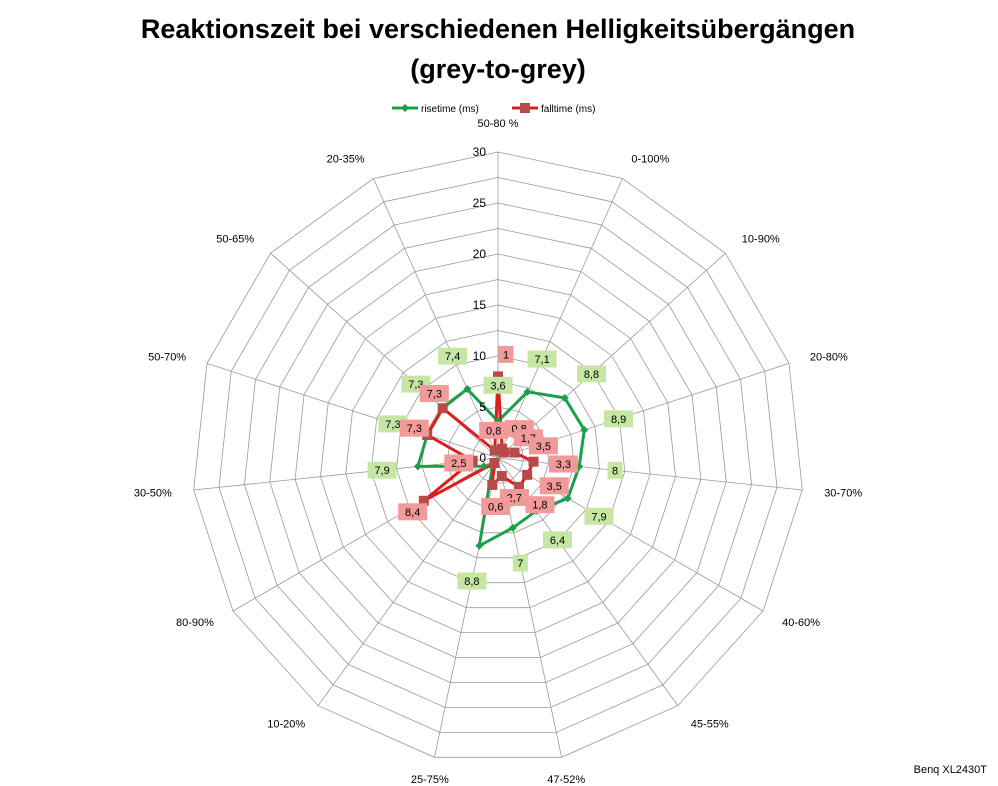 This screenshot has width=998, height=786. What do you see at coordinates (843, 493) in the screenshot?
I see `category-label: 30-70%` at bounding box center [843, 493].